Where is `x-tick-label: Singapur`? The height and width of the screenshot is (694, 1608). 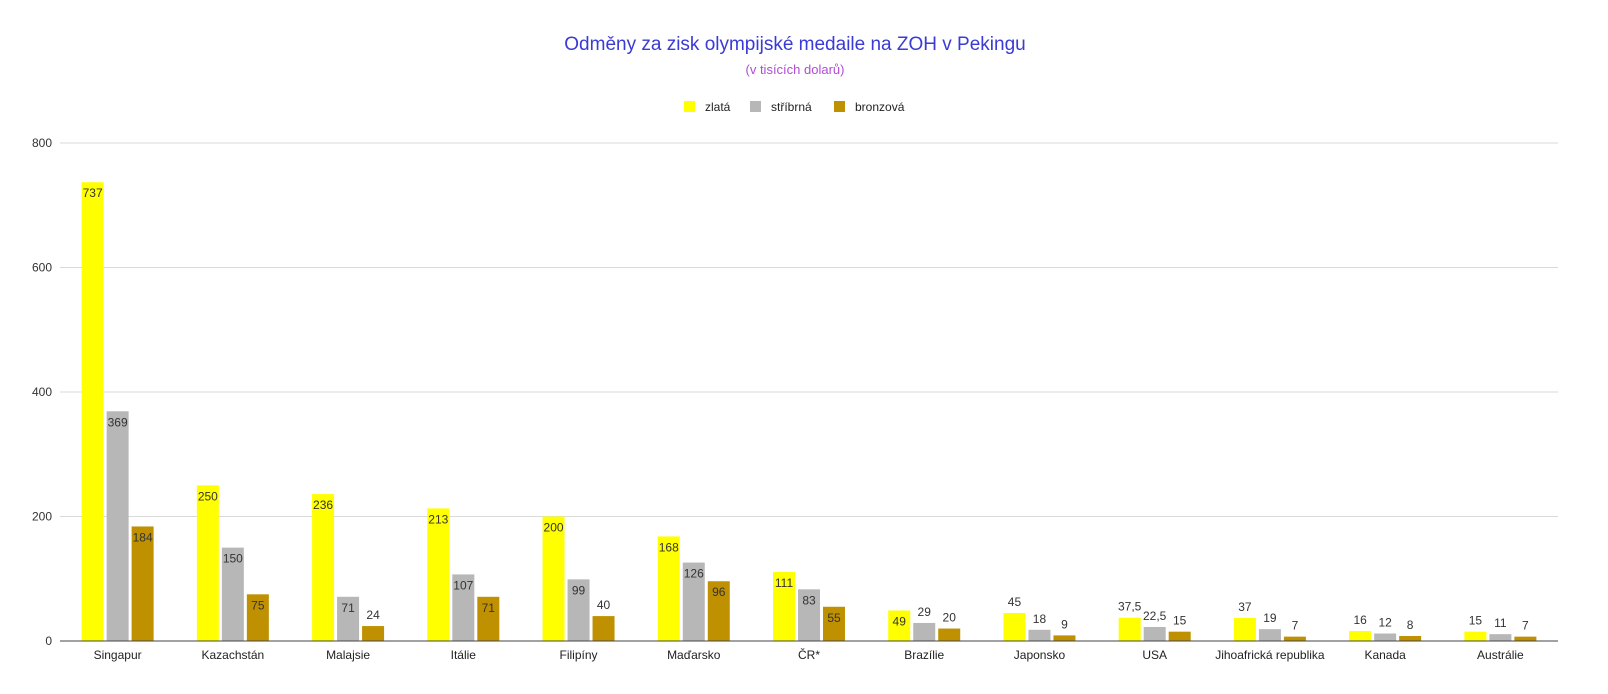 x-tick-label: Singapur is located at coordinates (118, 655).